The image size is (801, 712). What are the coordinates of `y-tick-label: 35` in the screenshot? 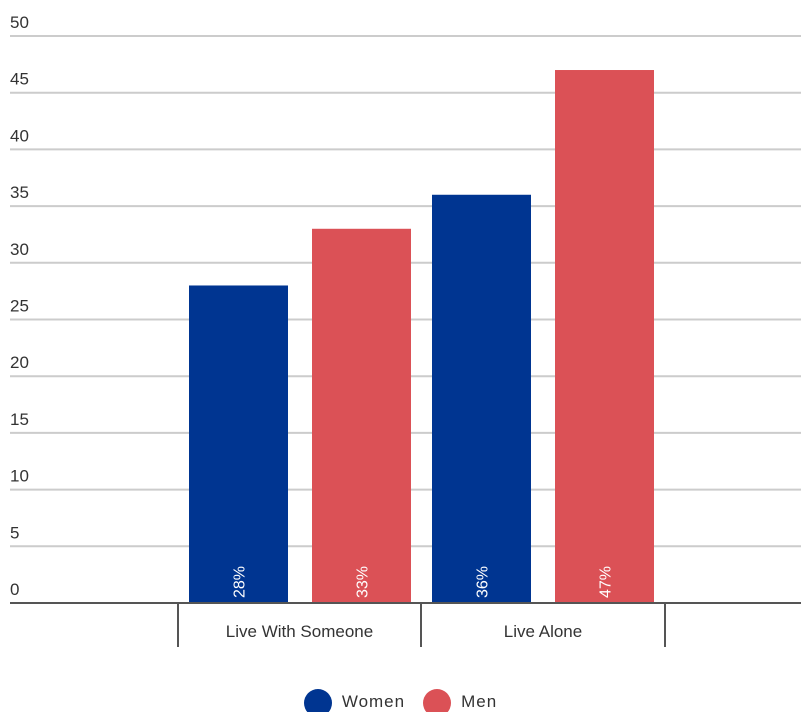 It's located at (19, 192).